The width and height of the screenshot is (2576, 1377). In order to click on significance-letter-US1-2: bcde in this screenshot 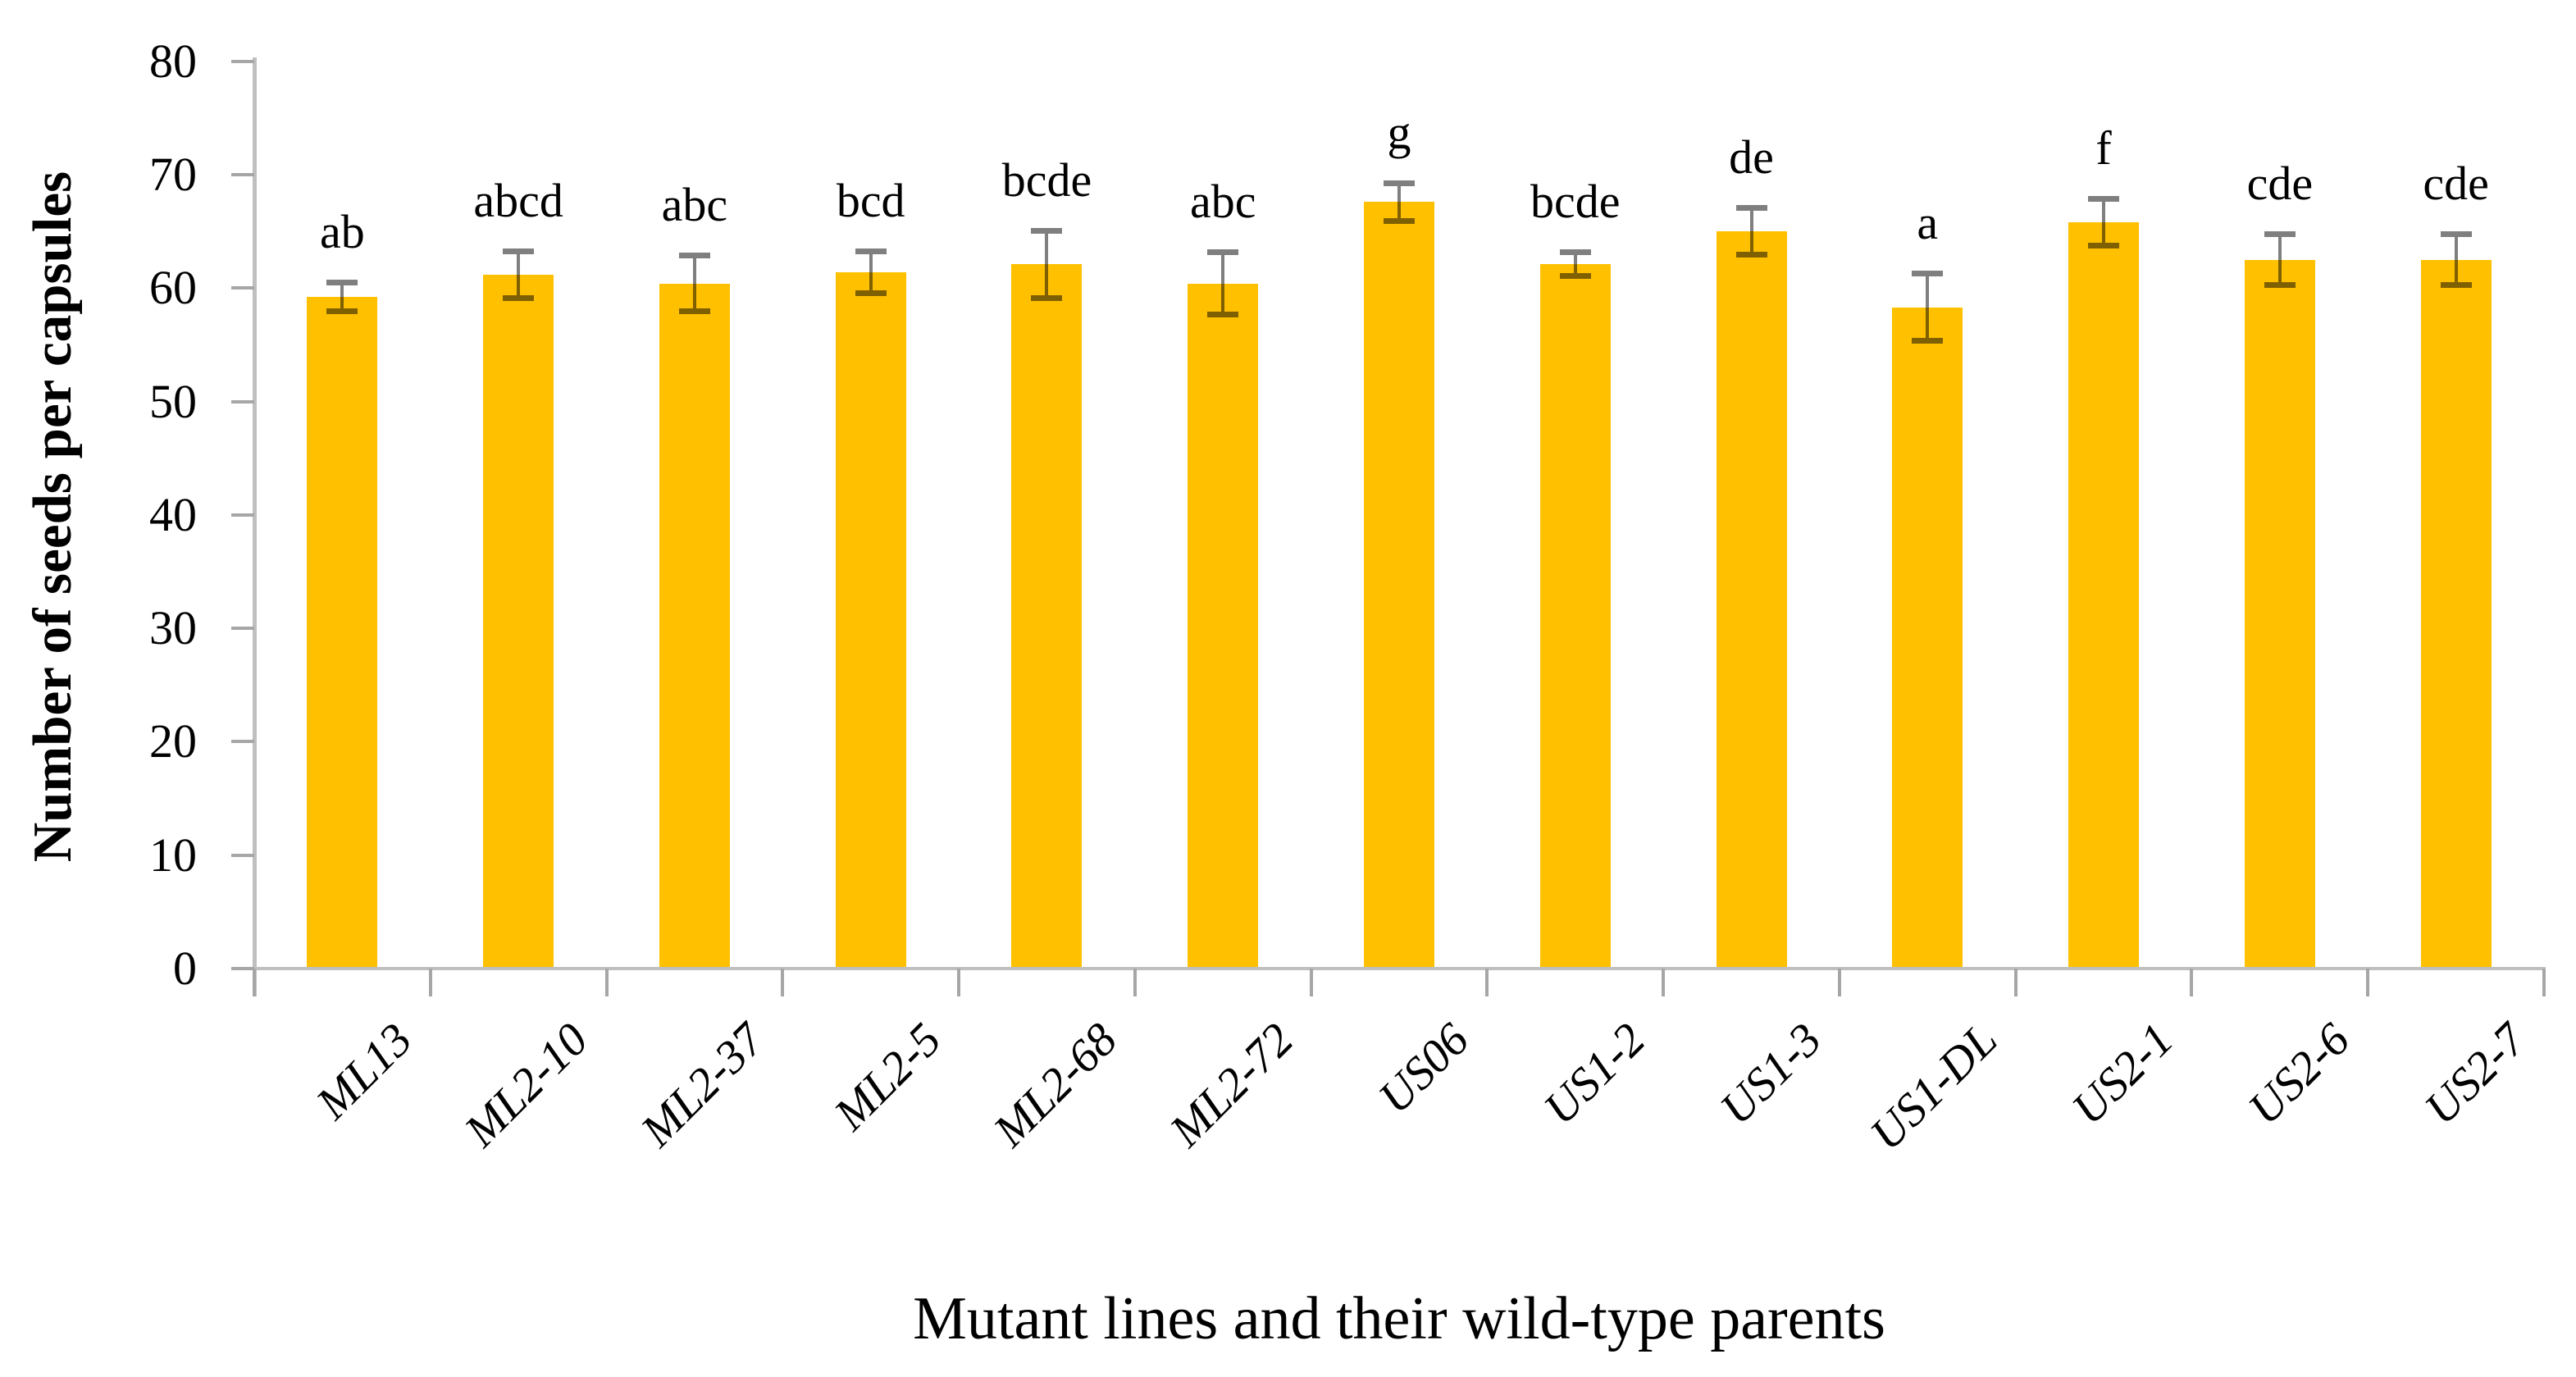, I will do `click(1575, 201)`.